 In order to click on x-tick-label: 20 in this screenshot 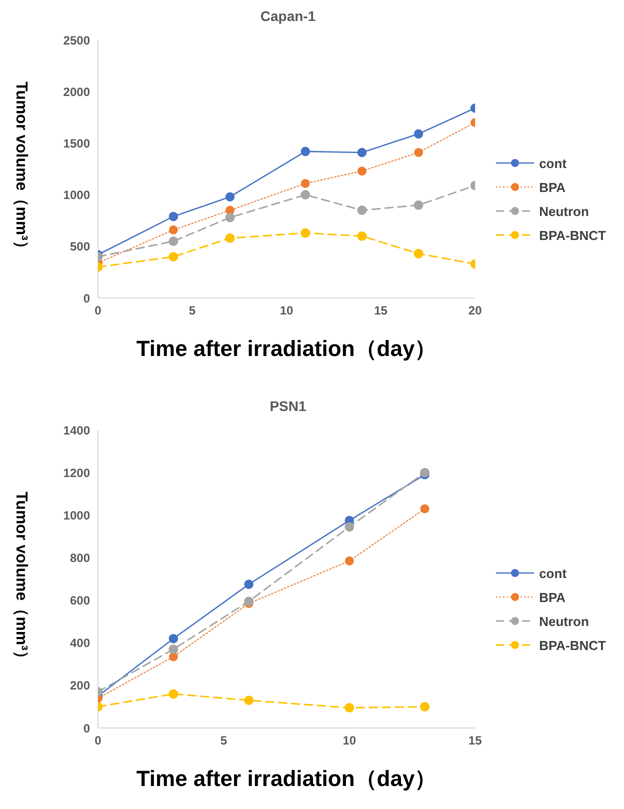, I will do `click(475, 311)`.